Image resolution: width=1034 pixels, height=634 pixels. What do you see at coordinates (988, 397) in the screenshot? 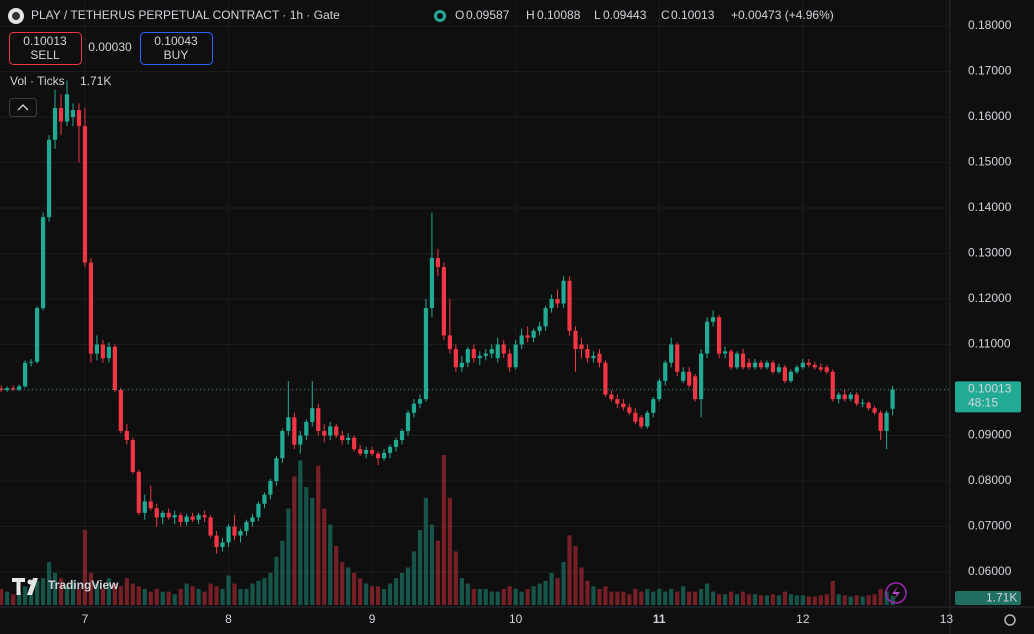
I see `last-price-box` at bounding box center [988, 397].